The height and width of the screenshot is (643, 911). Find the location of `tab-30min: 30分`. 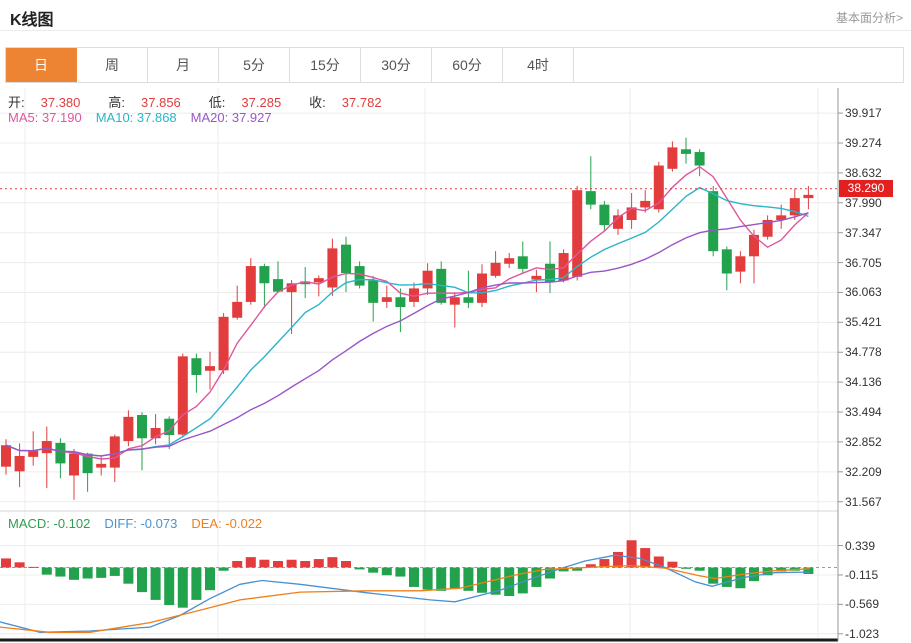

tab-30min: 30分 is located at coordinates (396, 65).